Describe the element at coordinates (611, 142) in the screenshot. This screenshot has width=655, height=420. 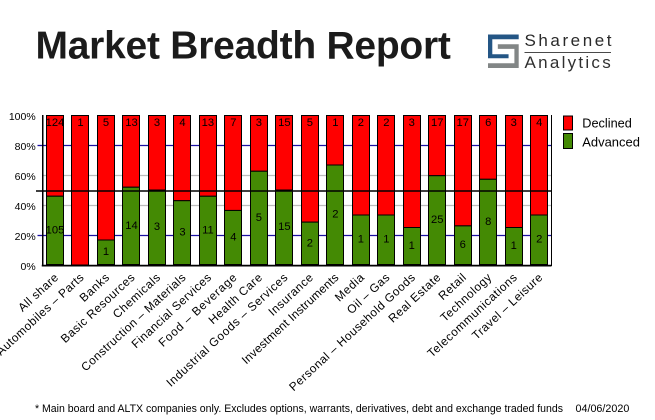
I see `svg-text: Advanced` at that location.